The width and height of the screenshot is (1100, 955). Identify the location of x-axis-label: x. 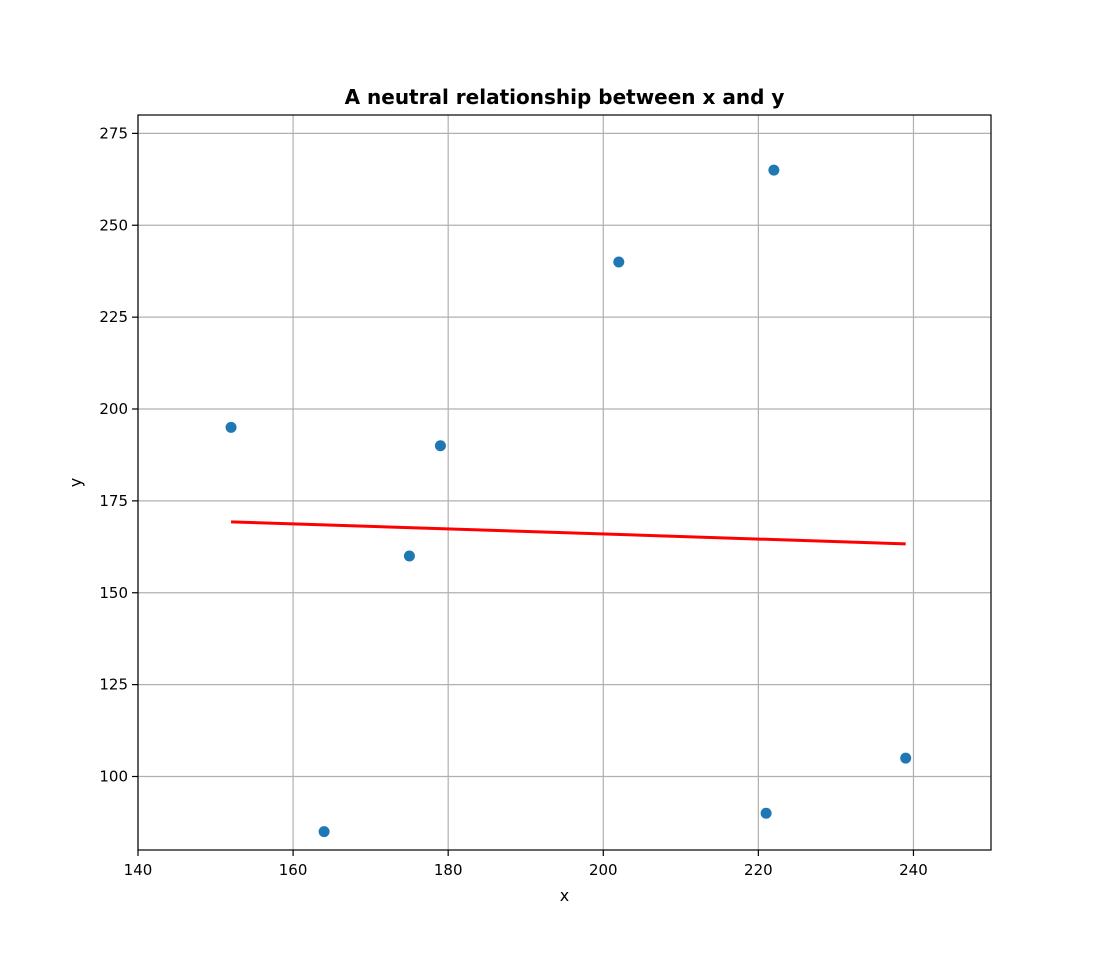
(564, 895).